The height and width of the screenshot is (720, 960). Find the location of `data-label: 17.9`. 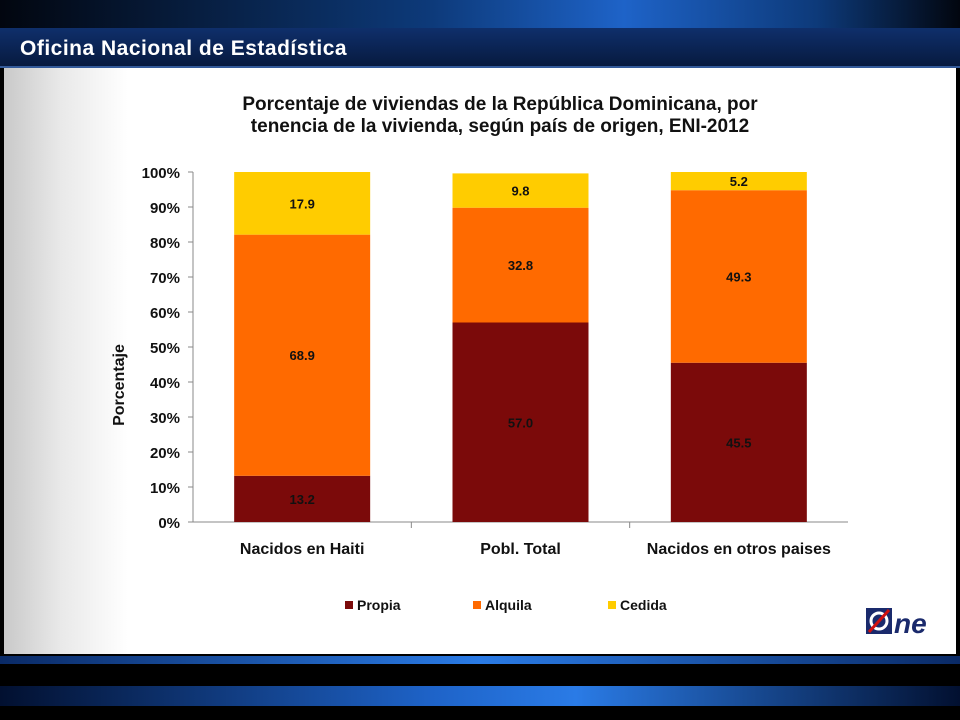

data-label: 17.9 is located at coordinates (302, 203).